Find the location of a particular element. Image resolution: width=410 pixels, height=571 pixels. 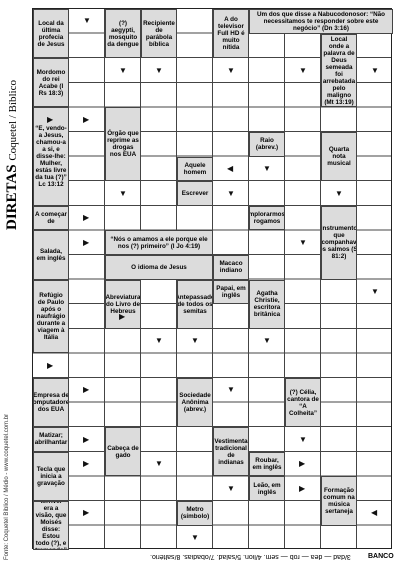

clue: Roubar, em inglês is located at coordinates (267, 464).